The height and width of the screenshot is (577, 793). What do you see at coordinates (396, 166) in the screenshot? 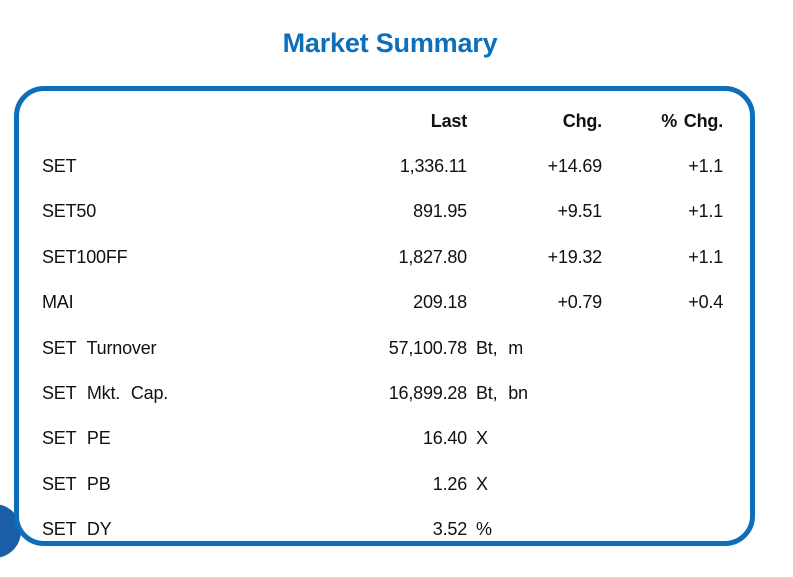
I see `table-row: SET 1,336.11 +14.69 +1.1` at bounding box center [396, 166].